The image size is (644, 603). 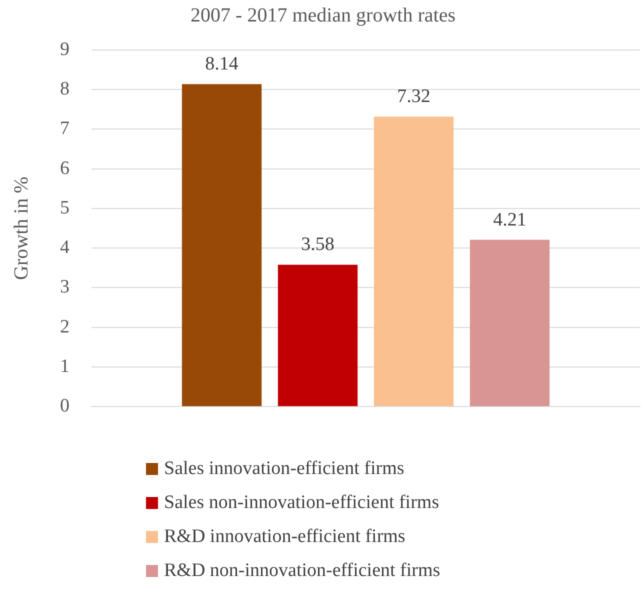 I want to click on y-tick-label: 3, so click(x=65, y=287).